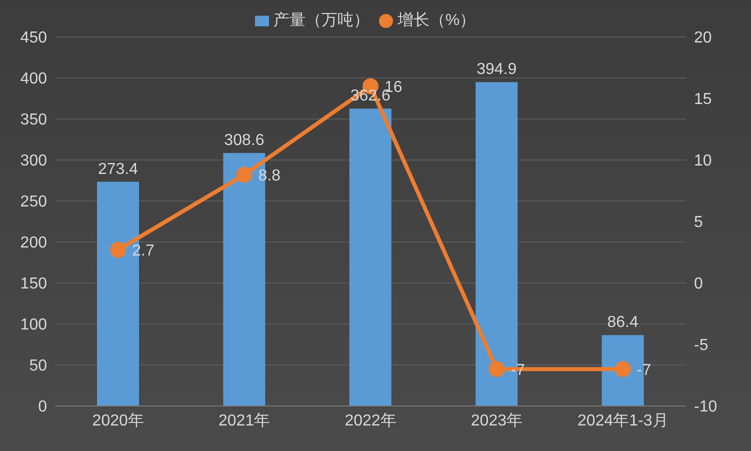  What do you see at coordinates (703, 38) in the screenshot?
I see `y2-tick-label: 20` at bounding box center [703, 38].